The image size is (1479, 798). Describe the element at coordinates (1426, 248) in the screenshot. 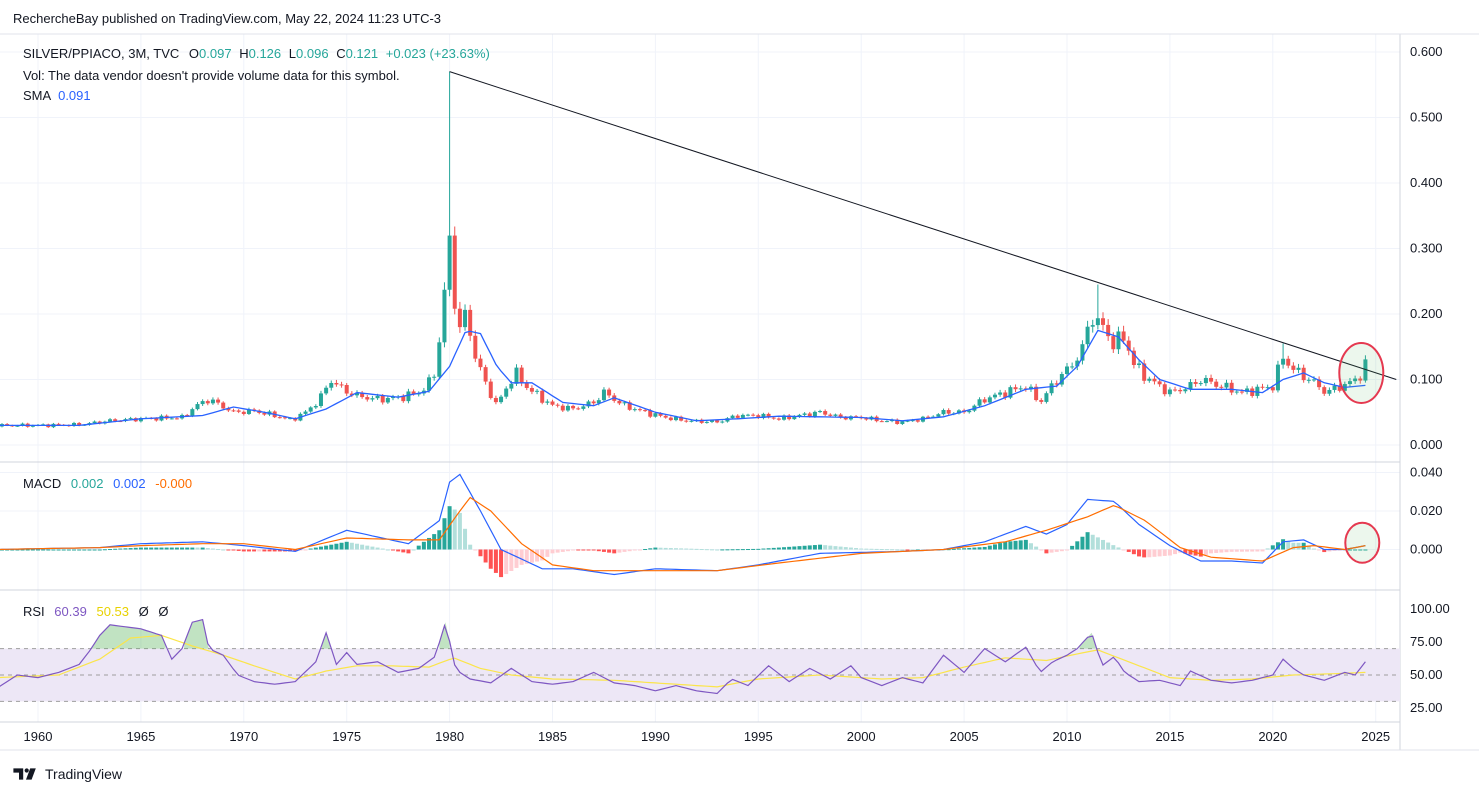

I see `price-axis: 0.000 0.100 0.200 0.300 0.400 0.500 0.600` at that location.